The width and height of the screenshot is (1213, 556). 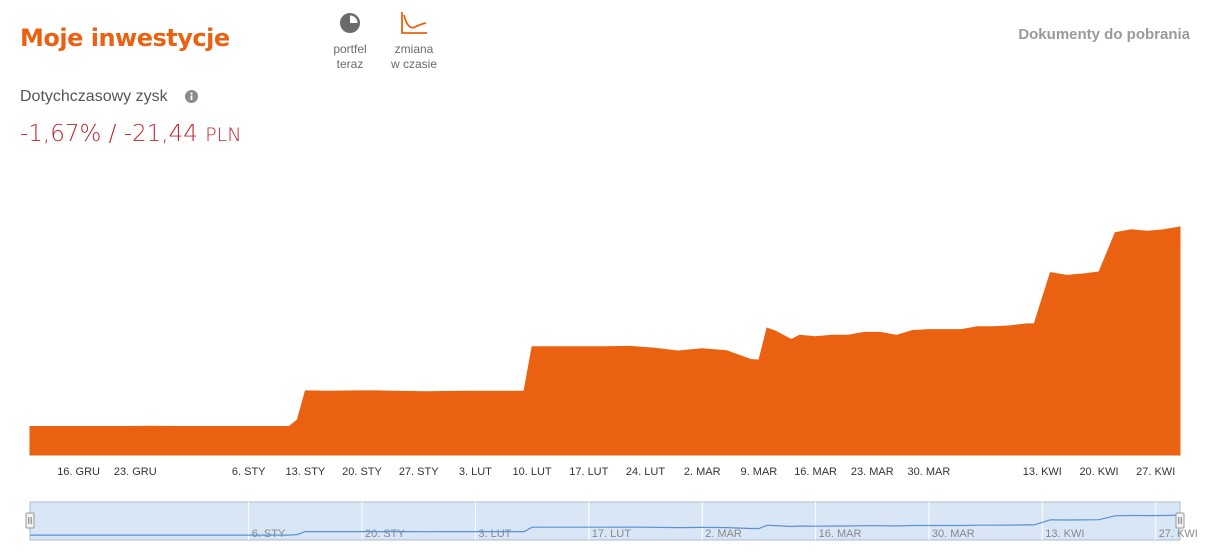 I want to click on x-tick-label: 23. GRU, so click(x=135, y=472).